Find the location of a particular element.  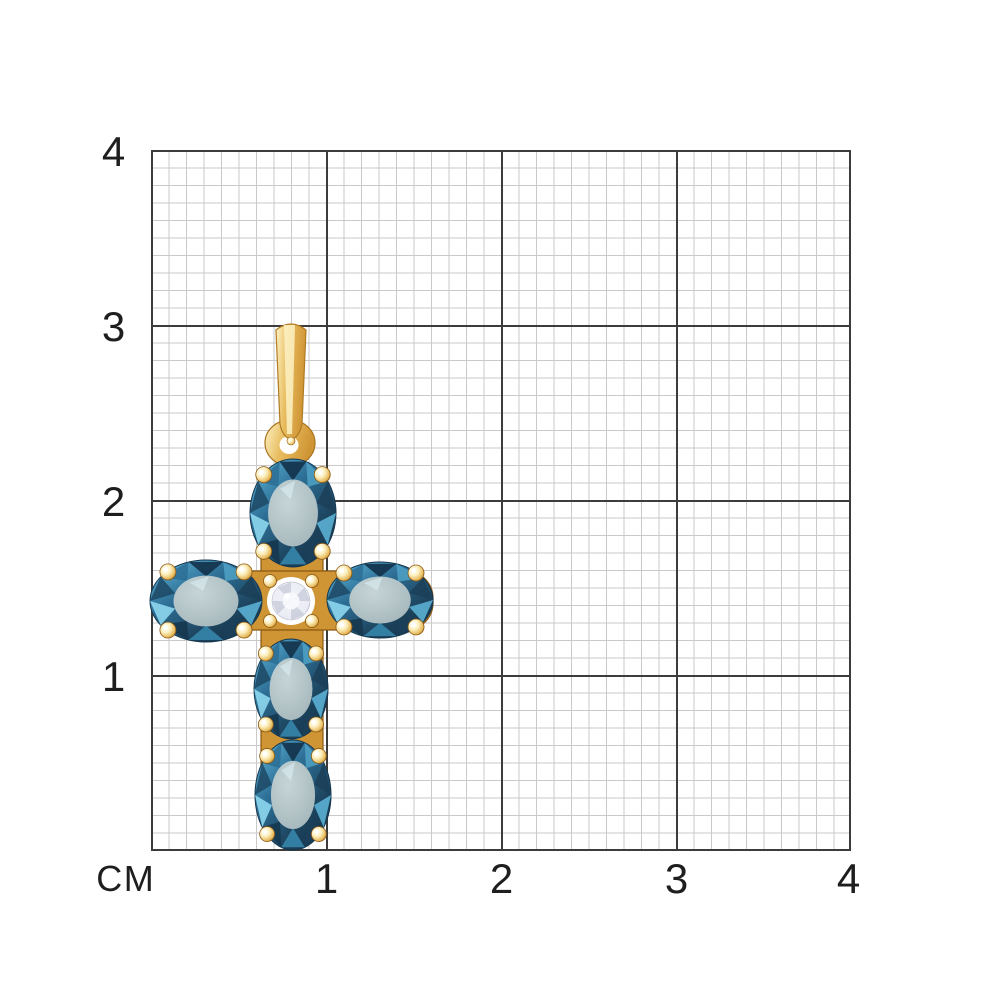

gold-prong-balls is located at coordinates (291, 601).